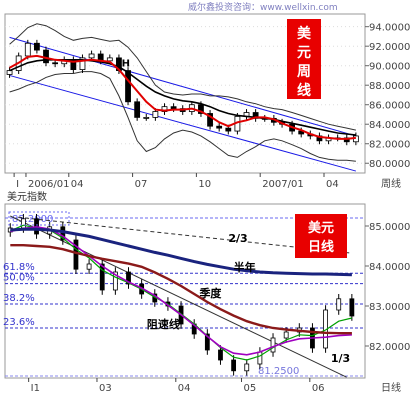 The width and height of the screenshot is (420, 404). What do you see at coordinates (389, 267) in the screenshot?
I see `daily-y-tick-label: 84.0000` at bounding box center [389, 267].